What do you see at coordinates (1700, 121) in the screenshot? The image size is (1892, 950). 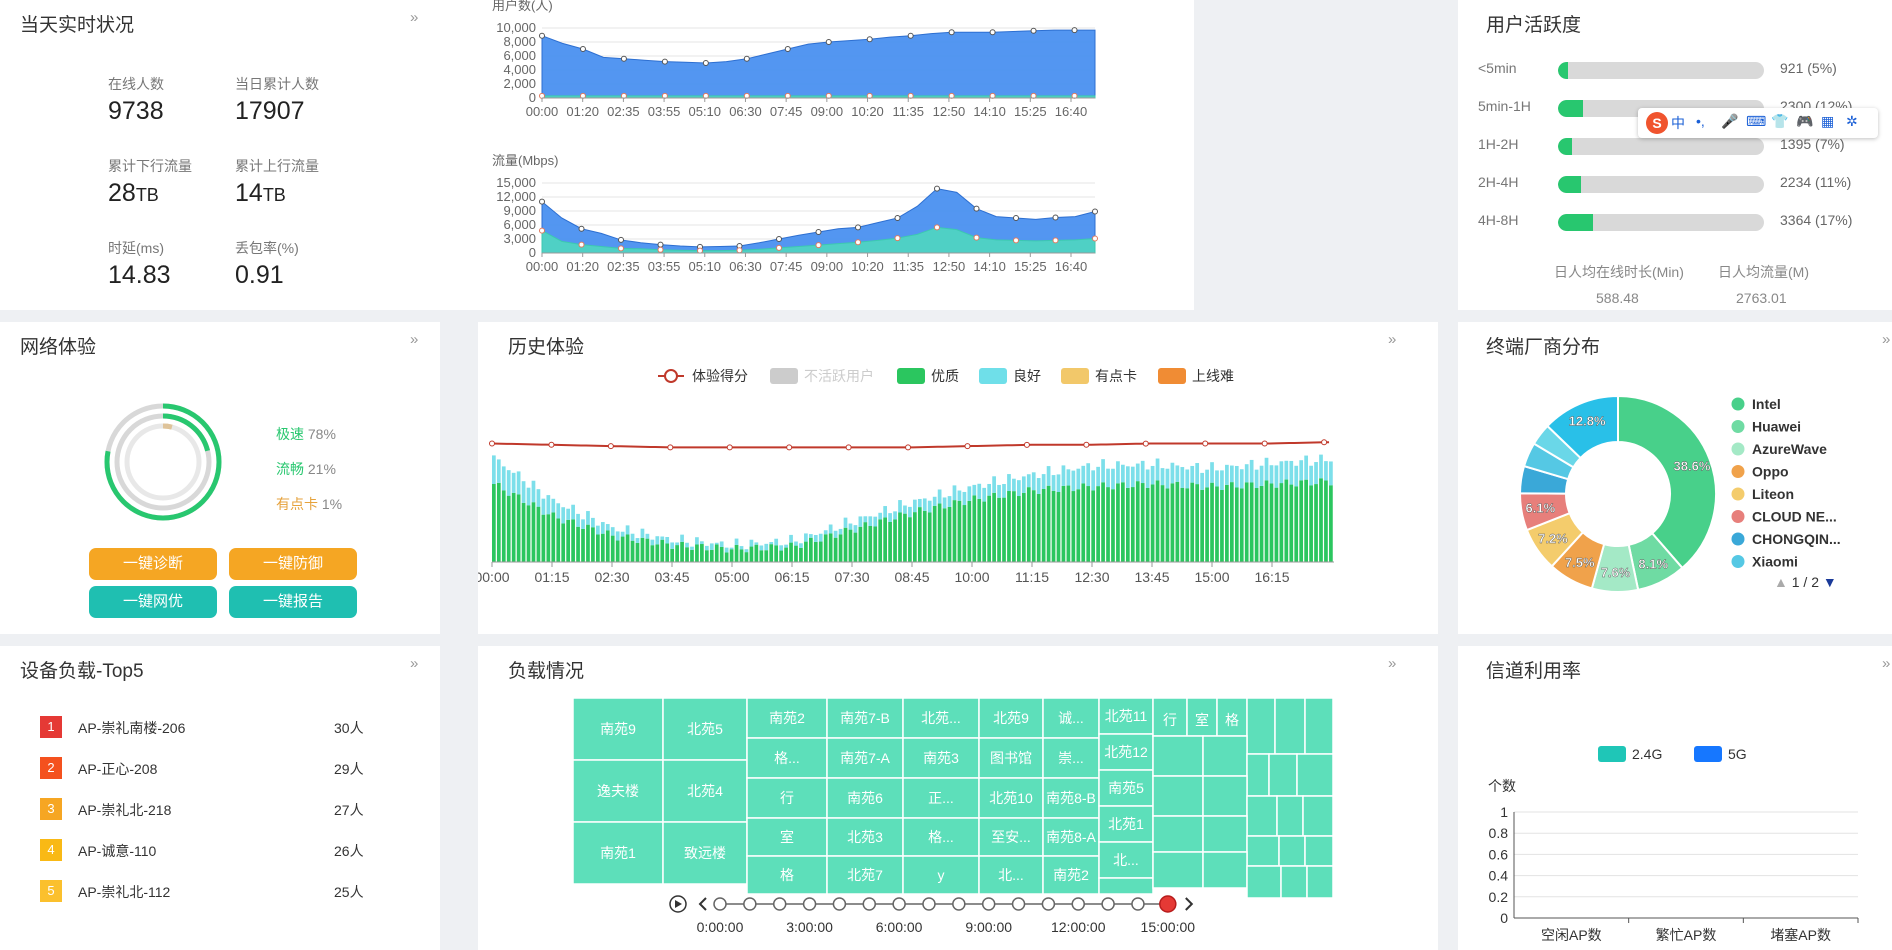 I see `ime-tool-icon: •,` at bounding box center [1700, 121].